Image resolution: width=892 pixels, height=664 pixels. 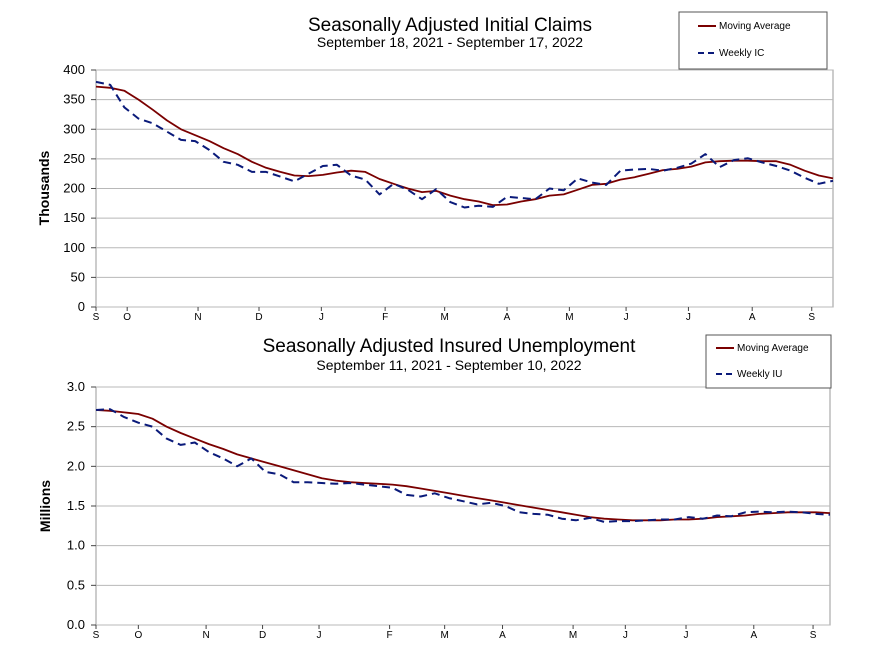 I want to click on chart2-legend-box, so click(x=768, y=361).